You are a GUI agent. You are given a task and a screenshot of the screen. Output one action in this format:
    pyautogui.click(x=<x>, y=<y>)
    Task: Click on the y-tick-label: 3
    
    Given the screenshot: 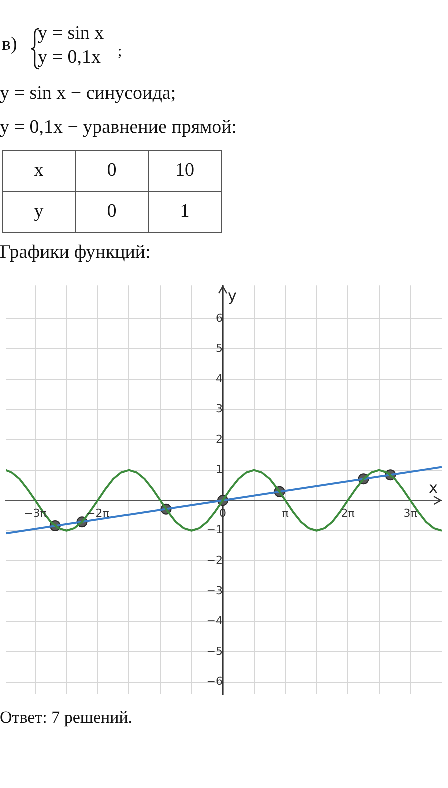 What is the action you would take?
    pyautogui.click(x=220, y=409)
    